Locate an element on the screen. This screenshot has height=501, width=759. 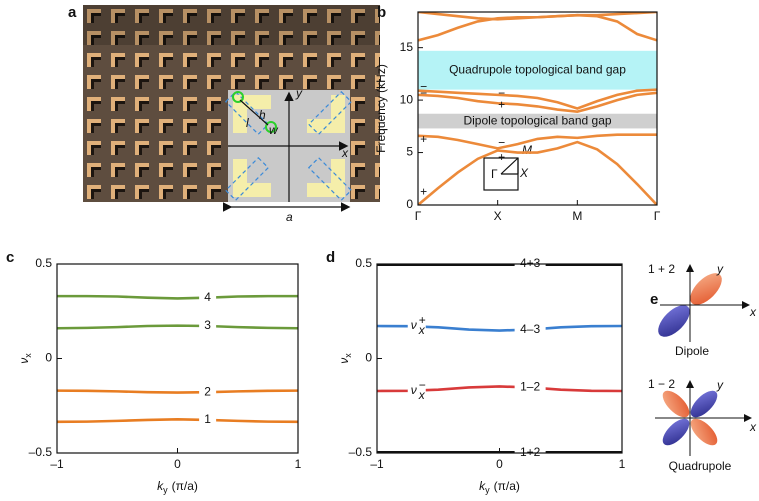
dimension-label: a is located at coordinates (289, 217).